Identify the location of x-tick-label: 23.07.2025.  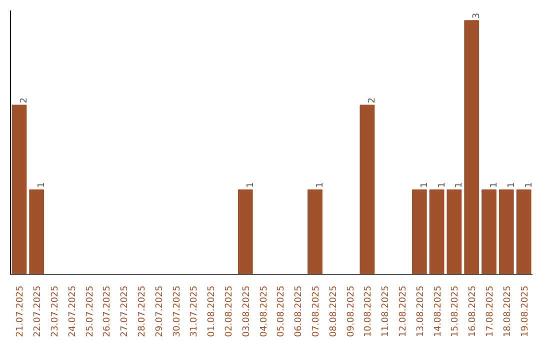
(55, 312).